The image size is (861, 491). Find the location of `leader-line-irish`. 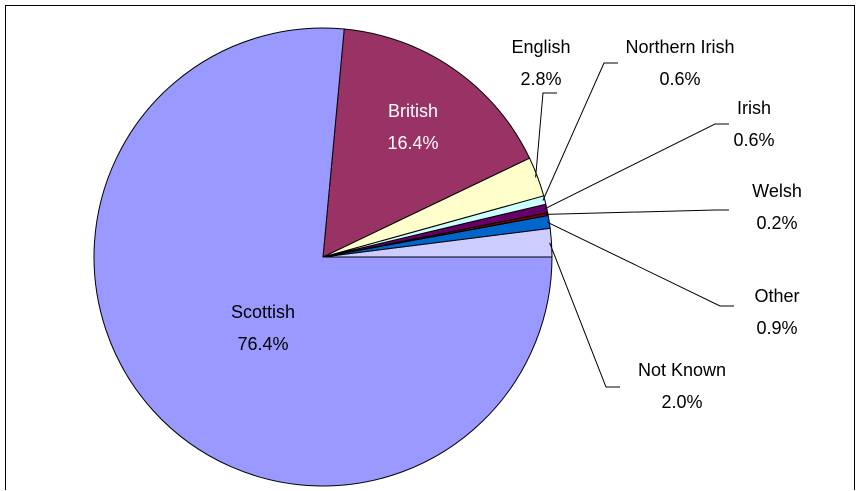

leader-line-irish is located at coordinates (636, 166).